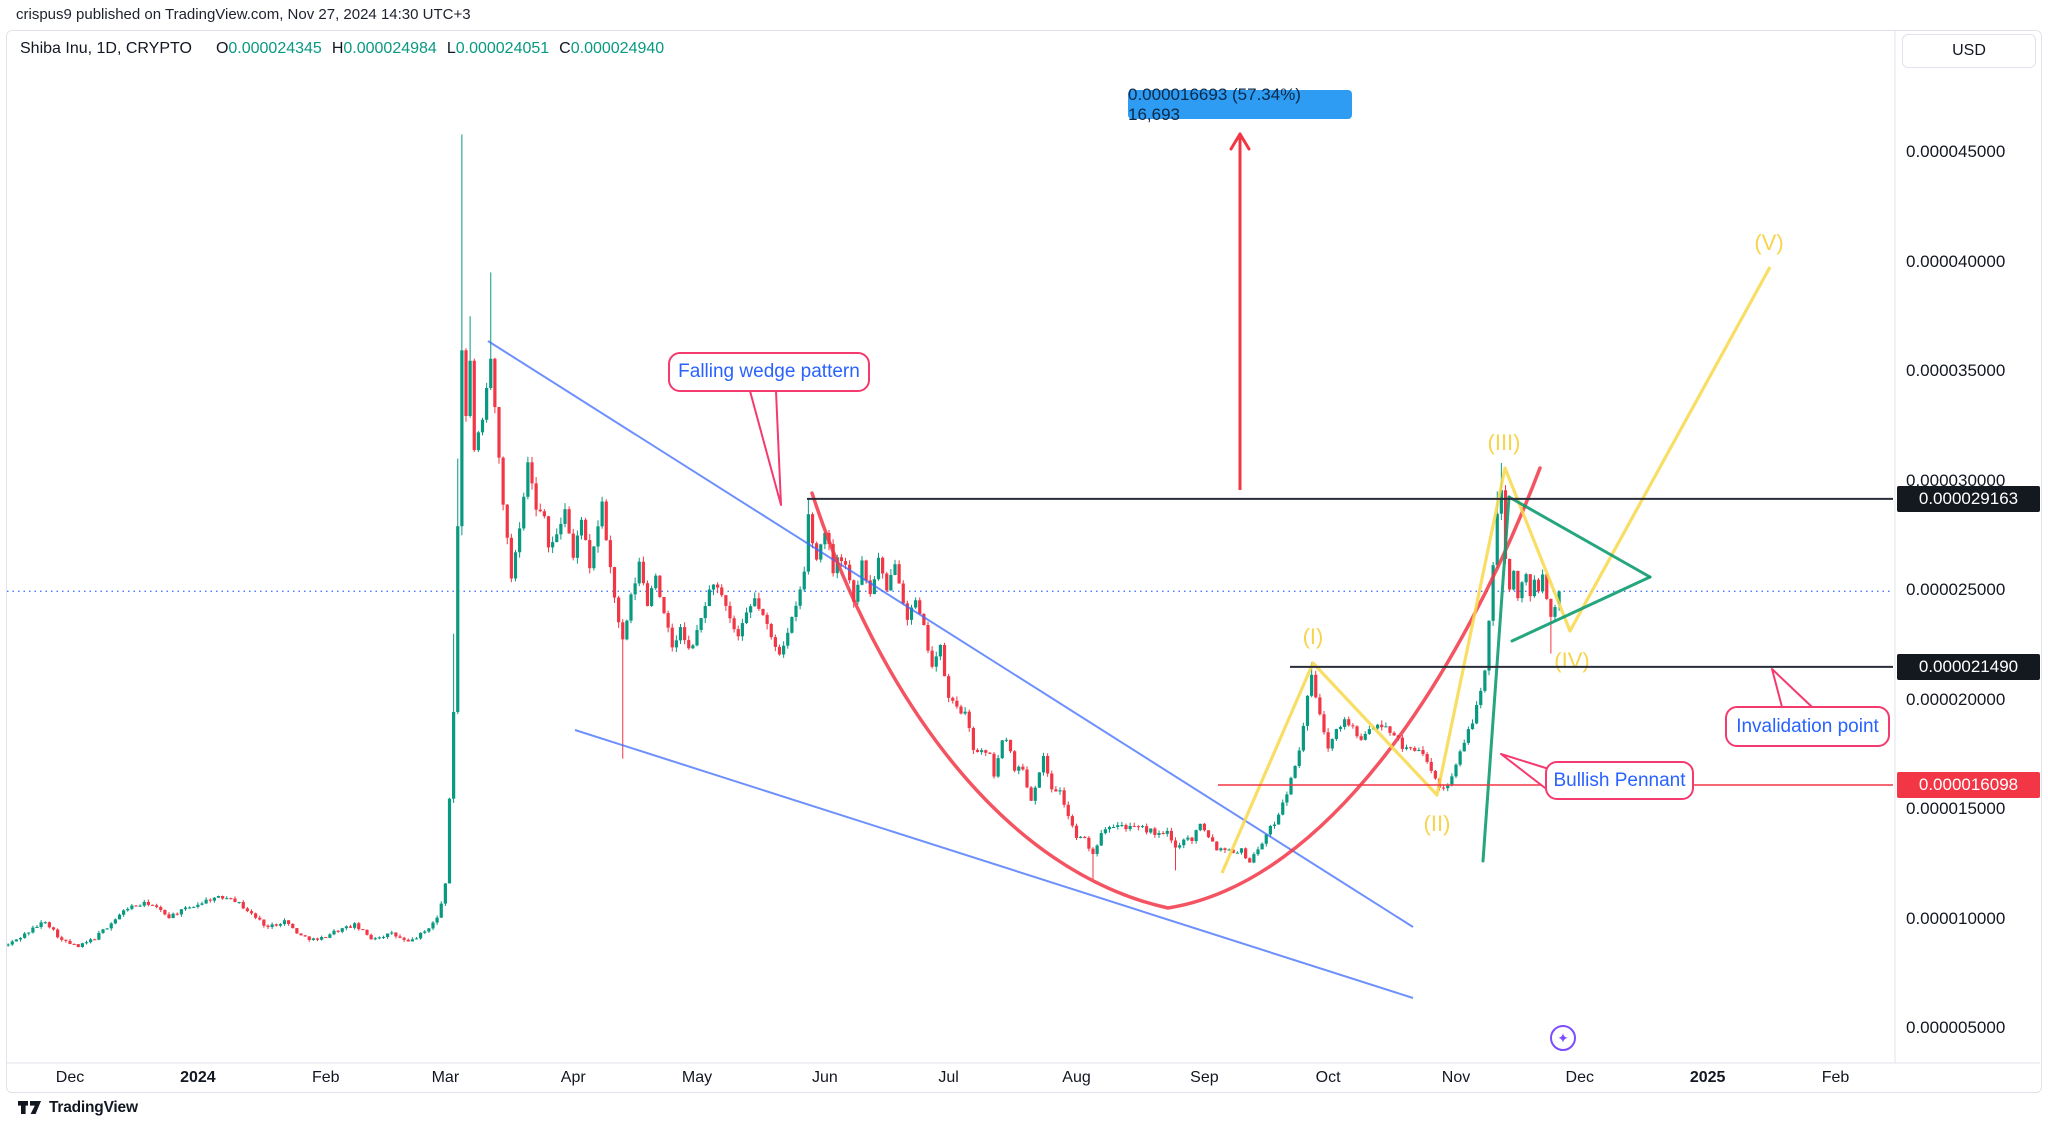 The width and height of the screenshot is (2048, 1136). What do you see at coordinates (1968, 666) in the screenshot?
I see `invalidation-level-price-label: 0.000021490` at bounding box center [1968, 666].